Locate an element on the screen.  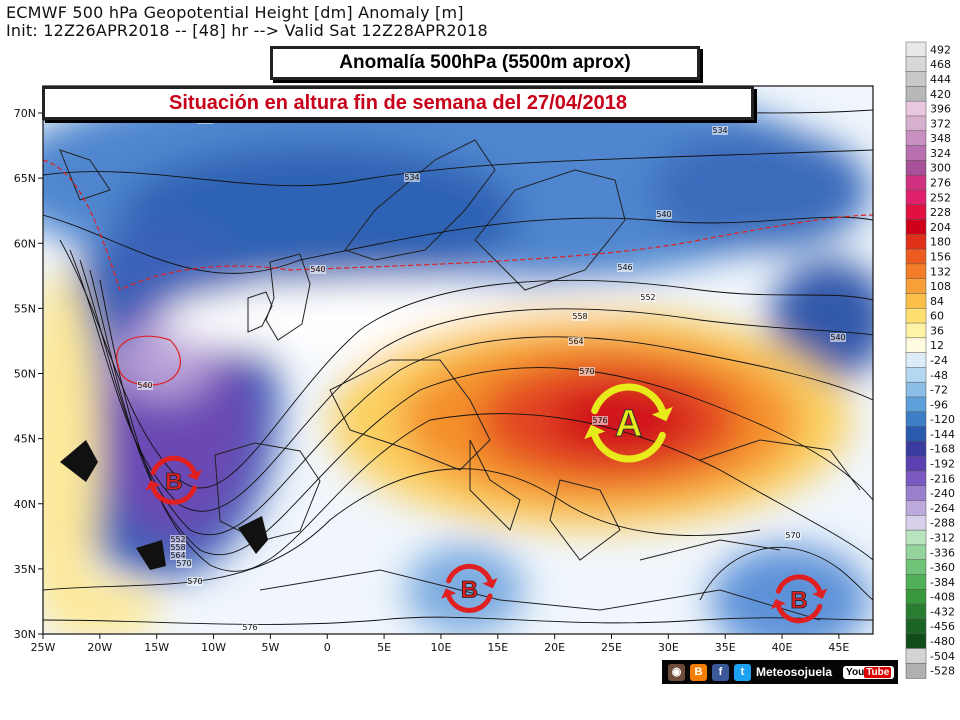
colorbar-label: -72 is located at coordinates (939, 390).